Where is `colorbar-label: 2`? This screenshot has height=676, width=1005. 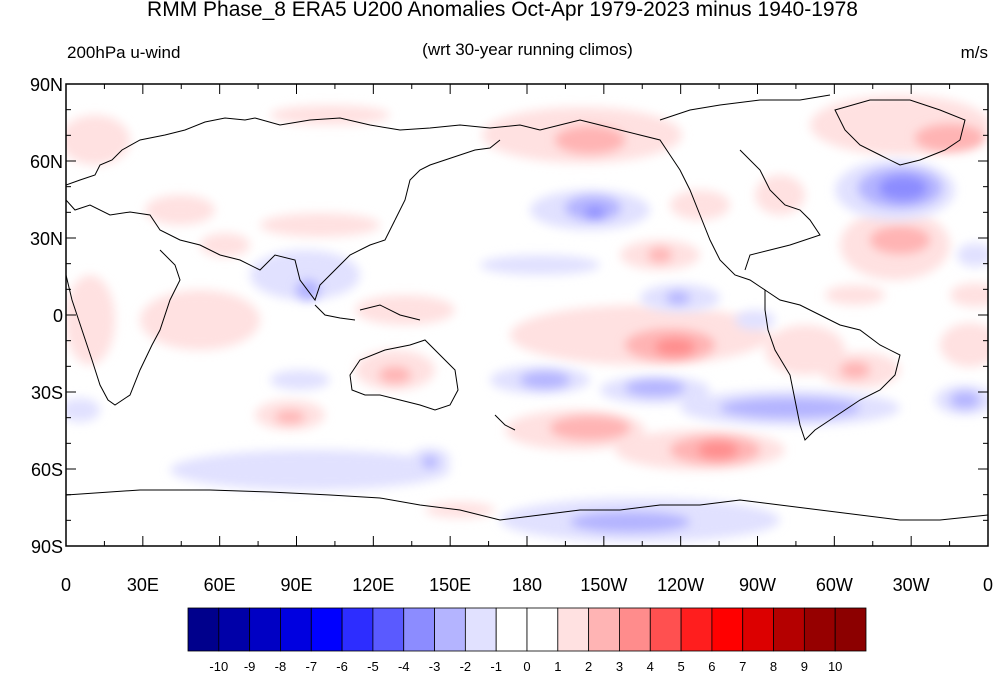 colorbar-label: 2 is located at coordinates (588, 666).